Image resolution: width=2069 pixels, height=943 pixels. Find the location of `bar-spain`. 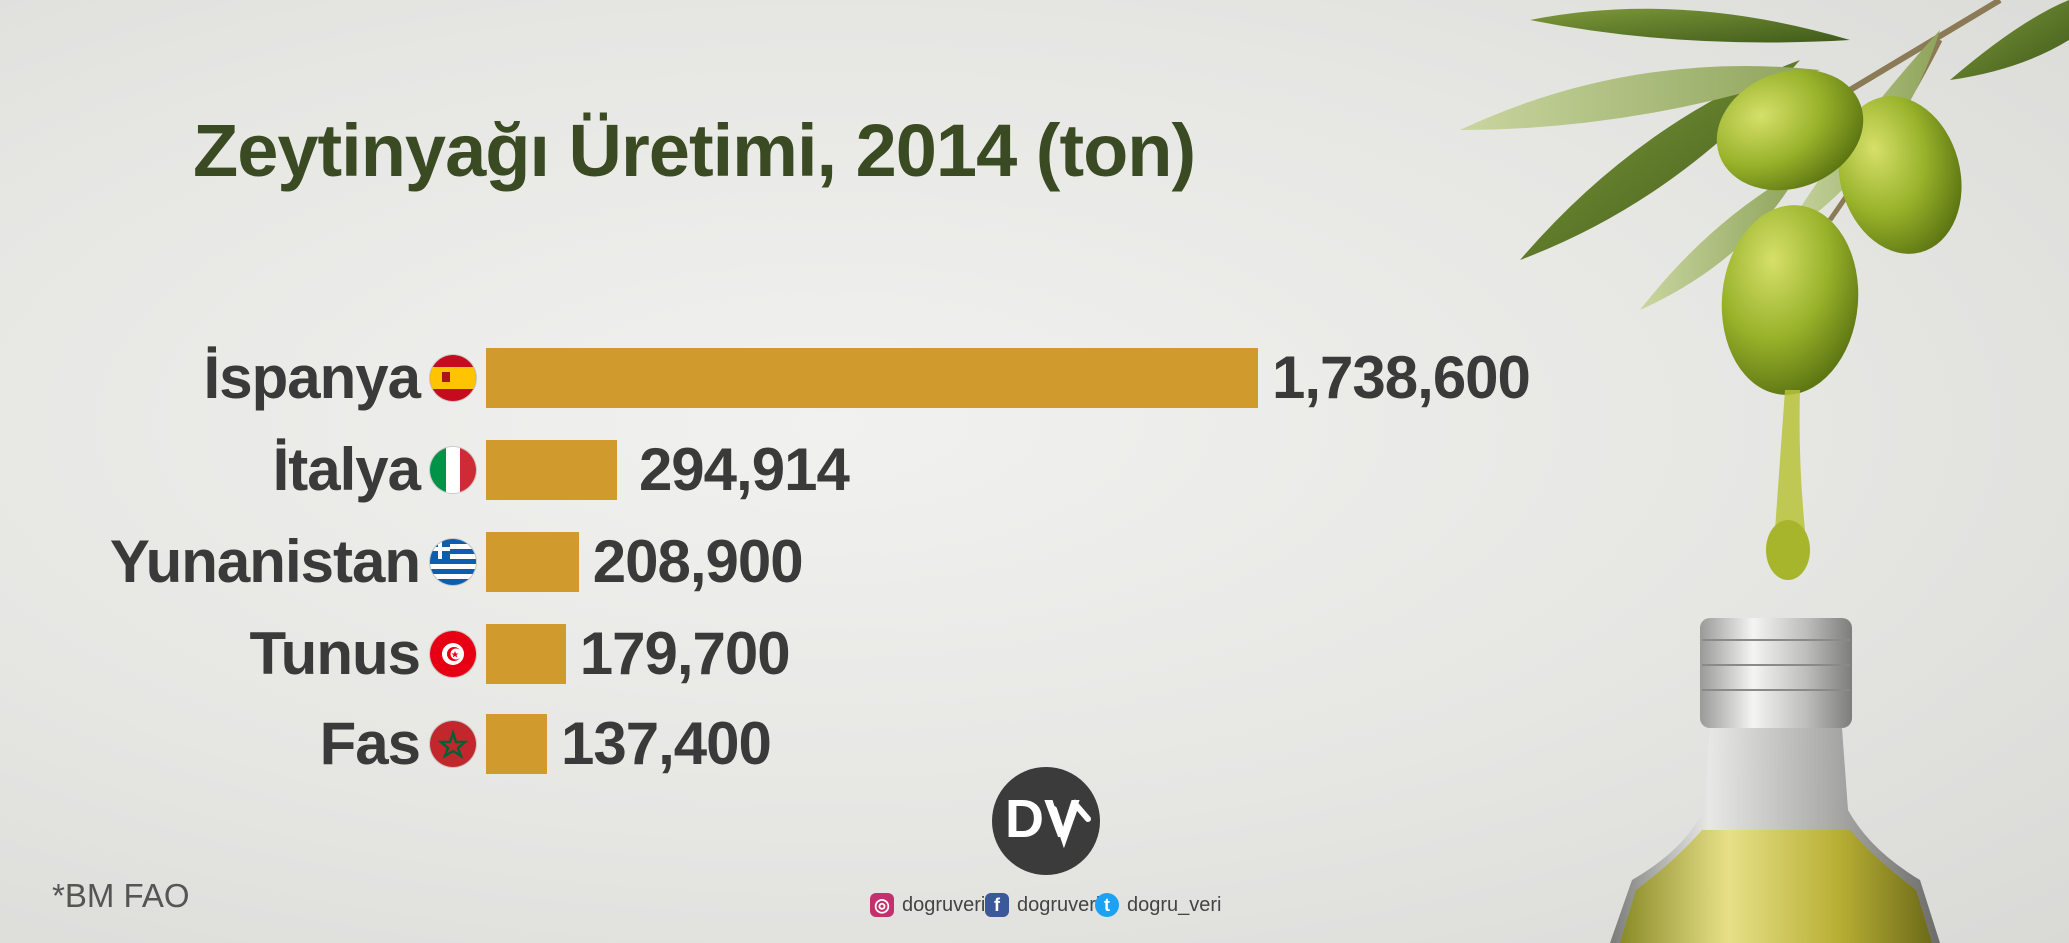

bar-spain is located at coordinates (872, 378).